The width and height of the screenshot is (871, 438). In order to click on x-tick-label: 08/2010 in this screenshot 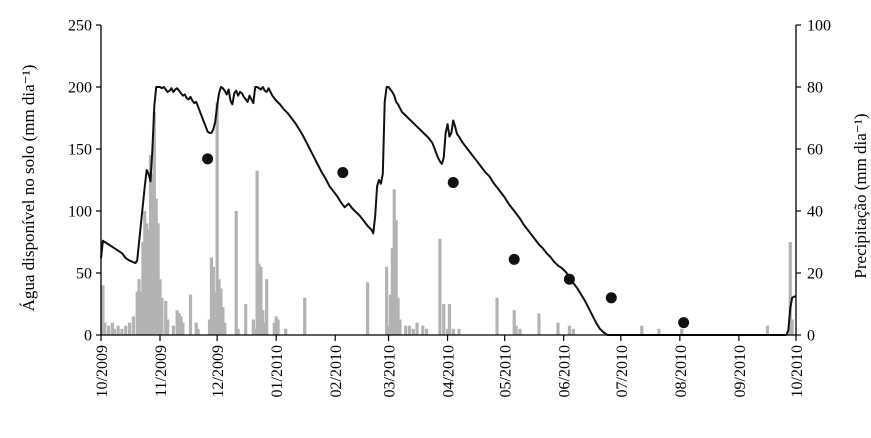, I will do `click(681, 371)`.